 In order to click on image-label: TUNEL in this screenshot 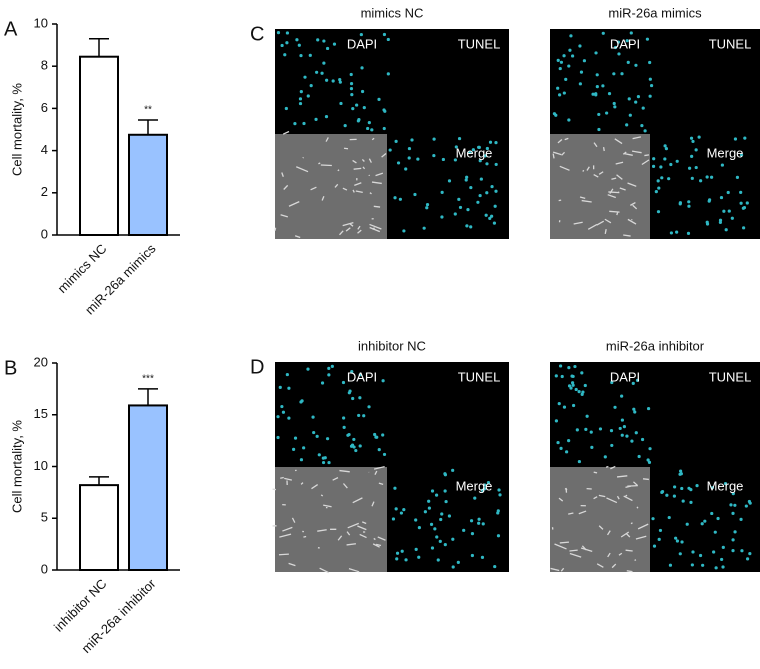, I will do `click(479, 376)`.